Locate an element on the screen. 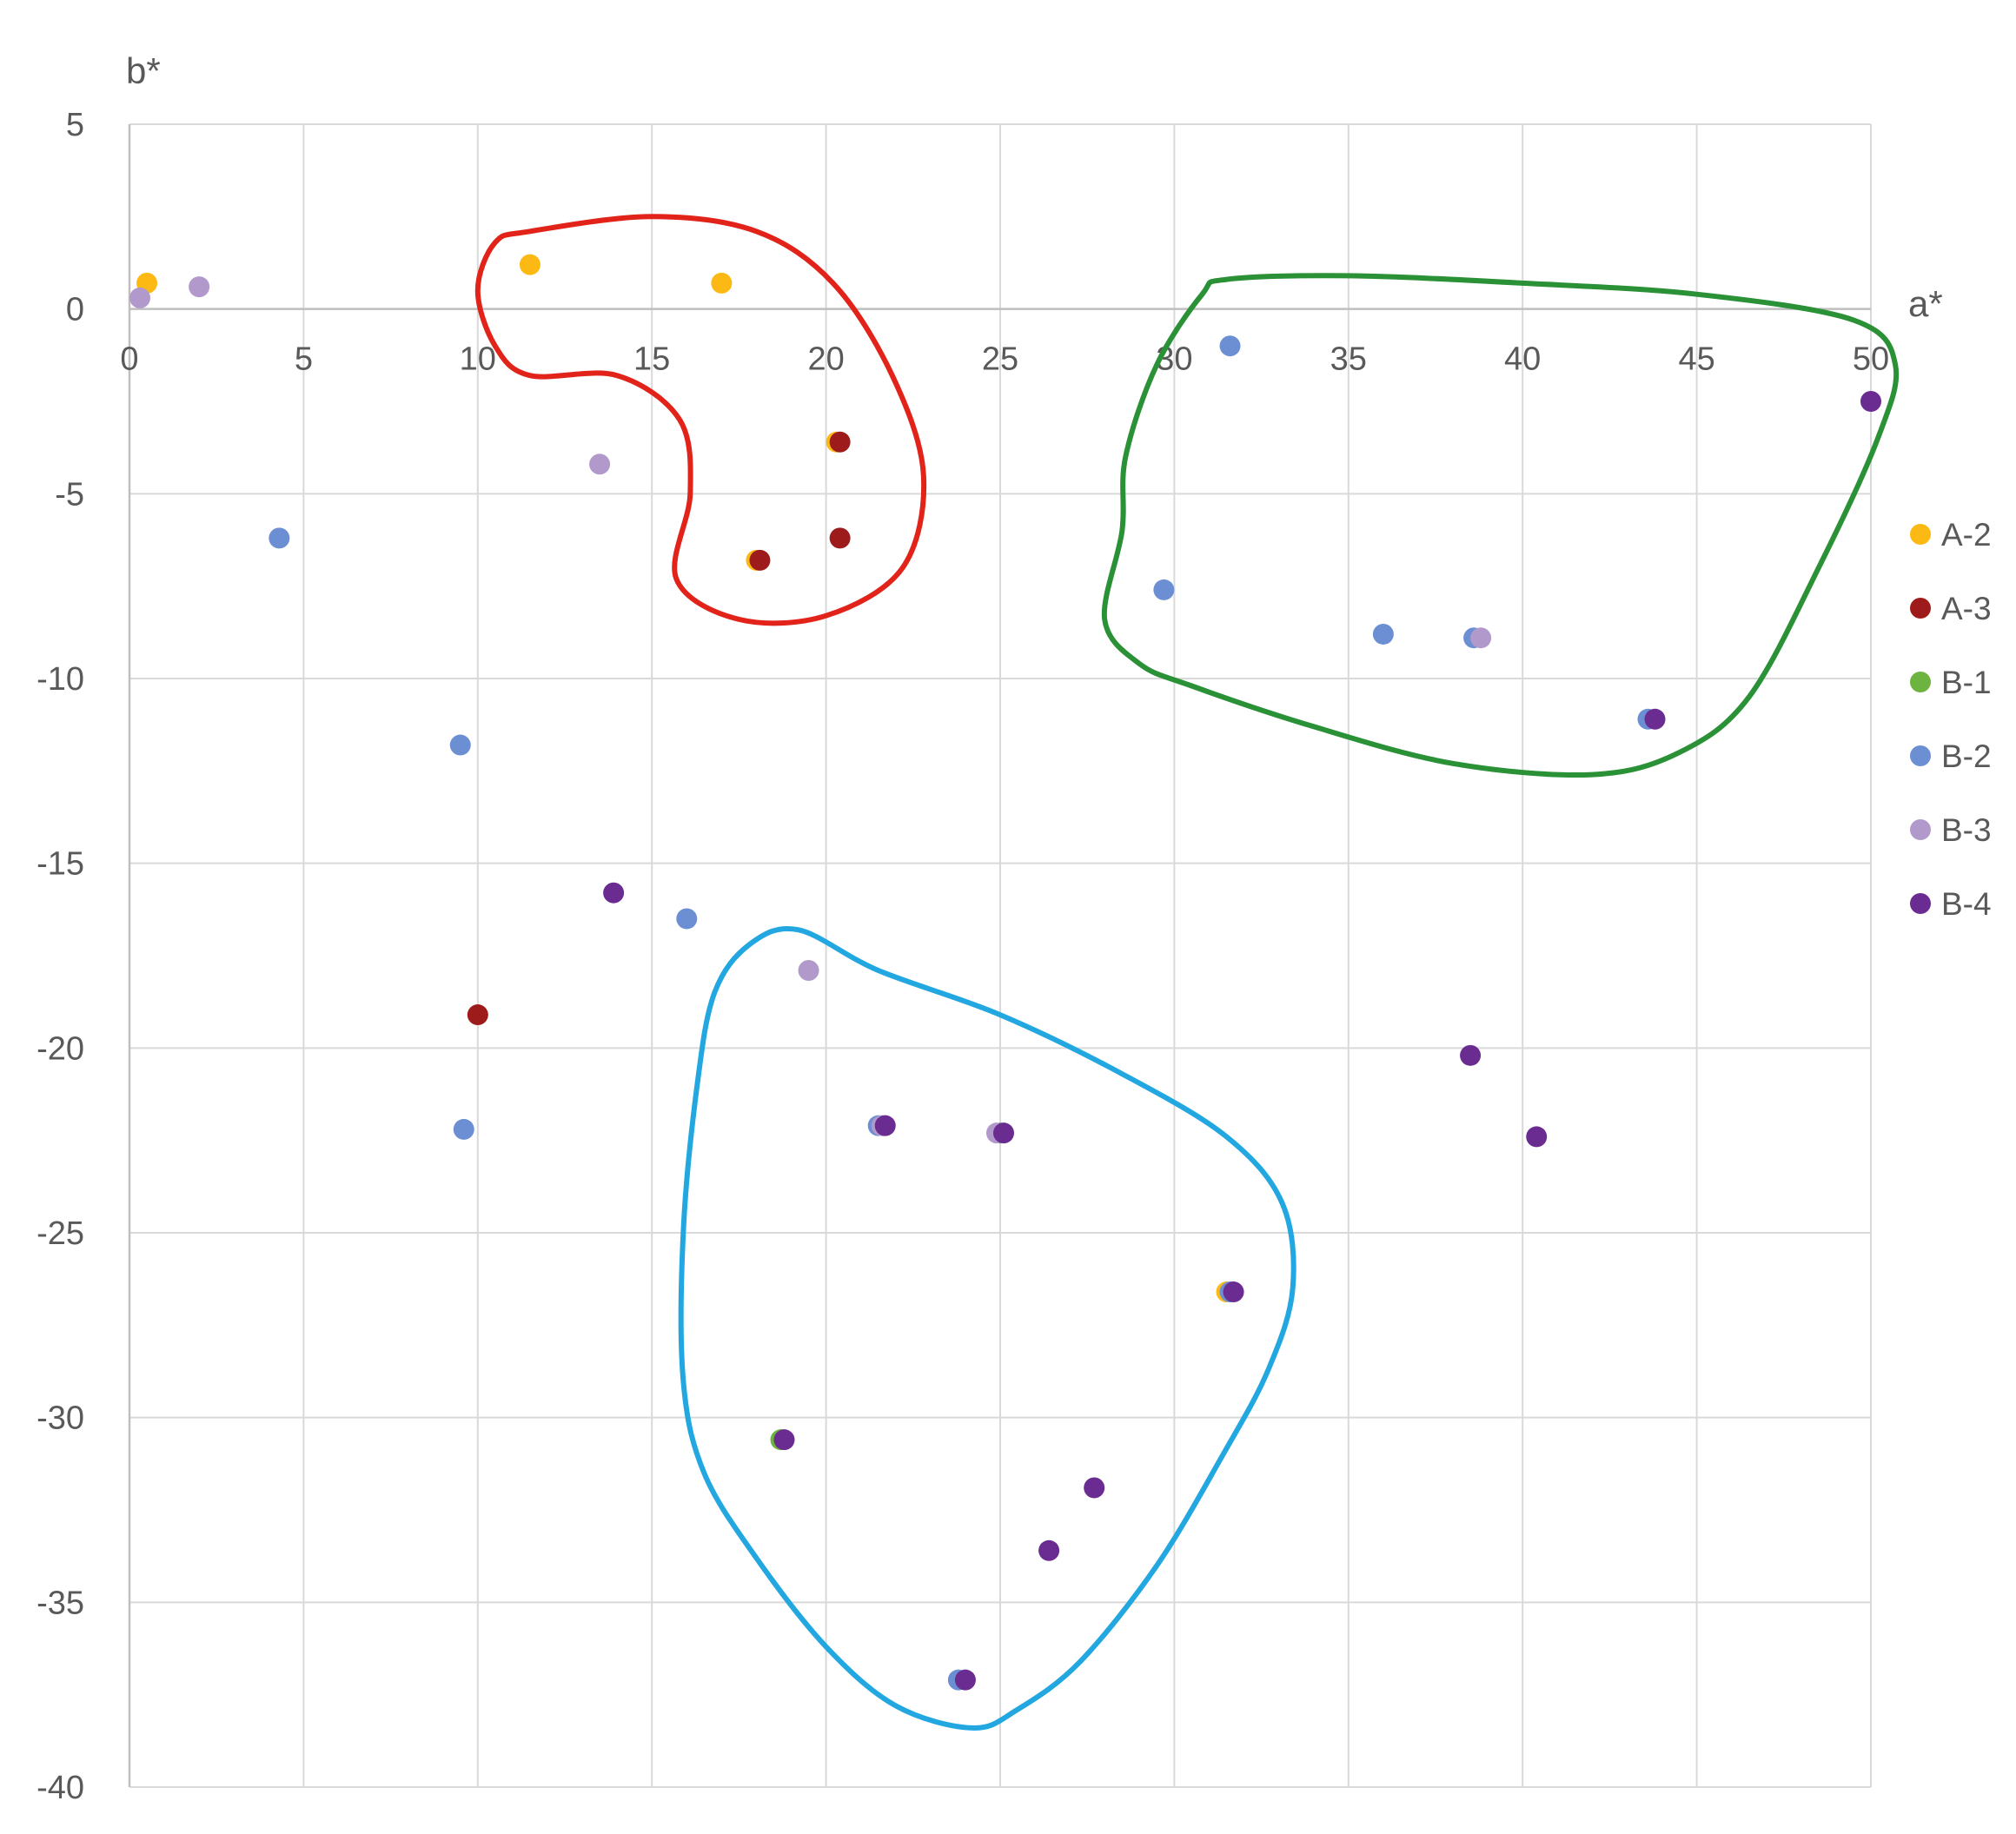  legend-item: B-3 is located at coordinates (1951, 830).